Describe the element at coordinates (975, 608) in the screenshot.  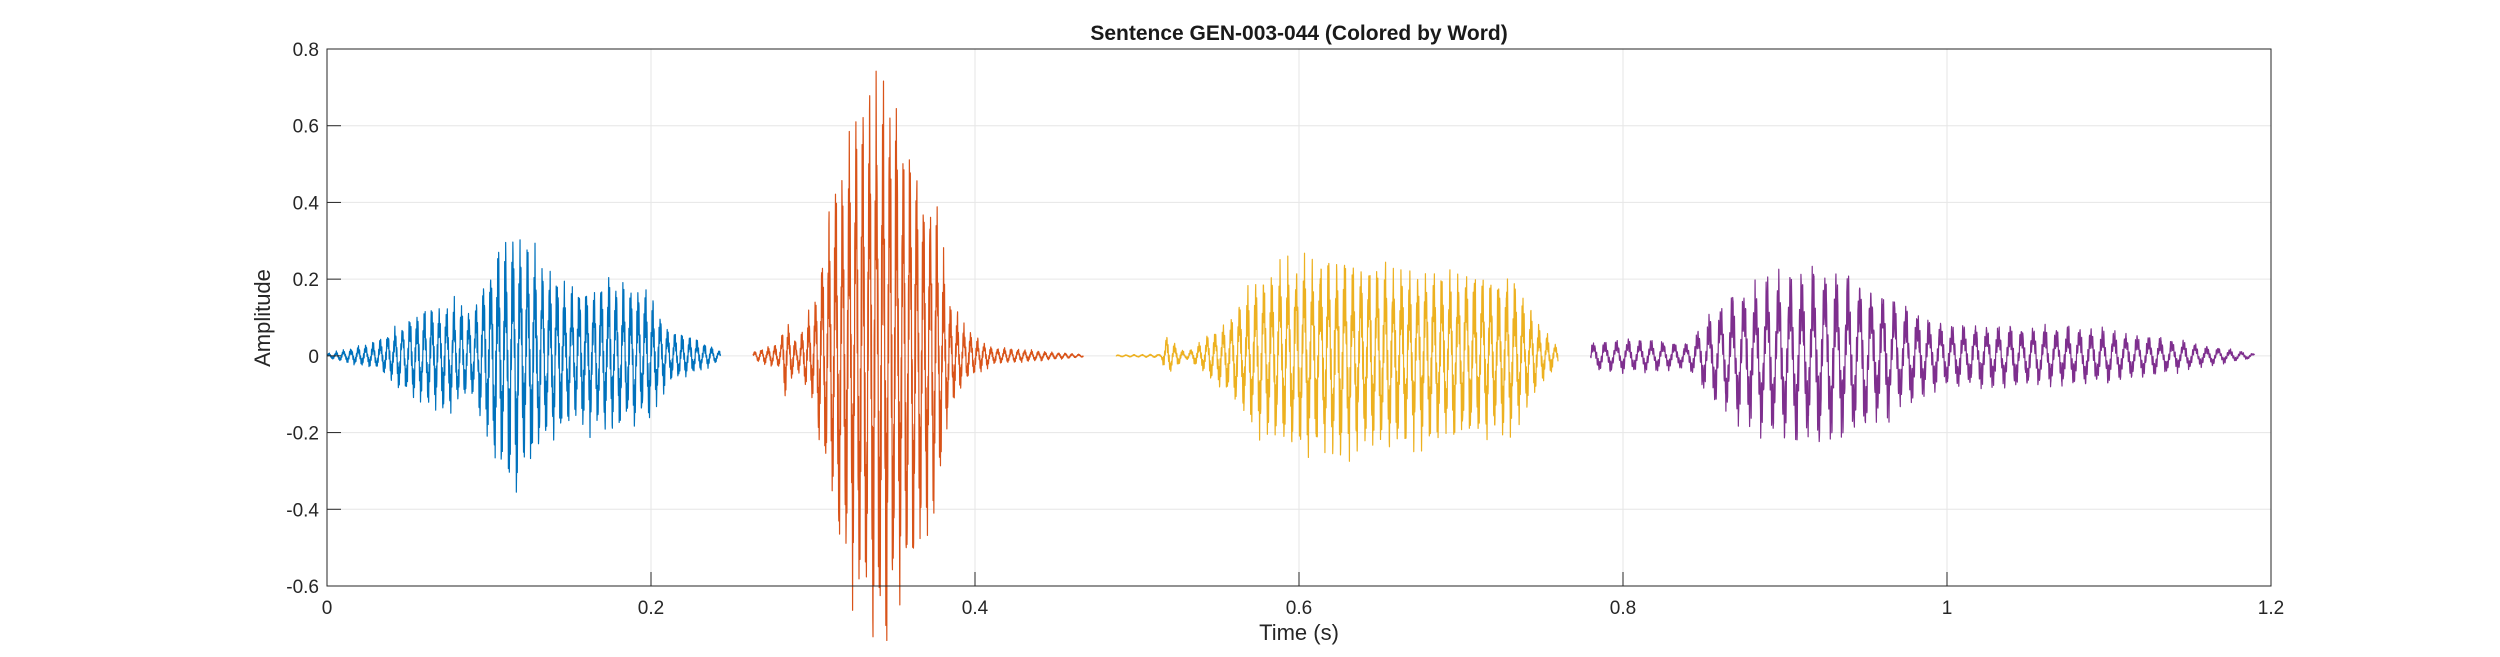
I see `x-tick-label: 0.4` at that location.